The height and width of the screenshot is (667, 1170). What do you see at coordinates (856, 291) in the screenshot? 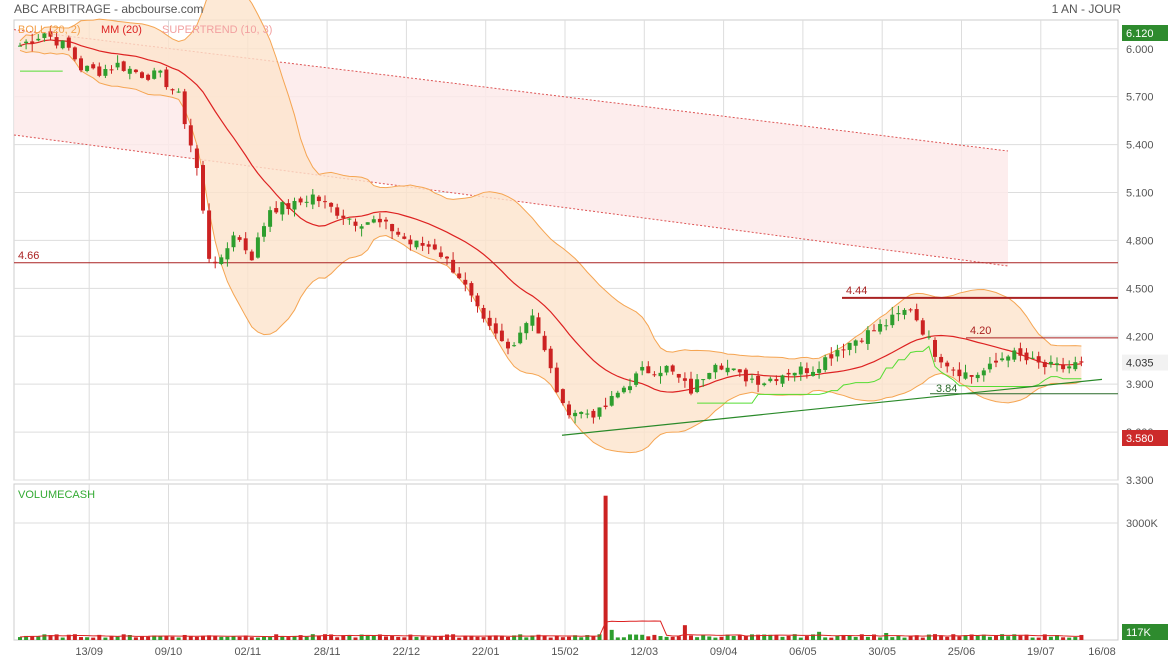
I see `level-label-444: 4.44` at bounding box center [856, 291].